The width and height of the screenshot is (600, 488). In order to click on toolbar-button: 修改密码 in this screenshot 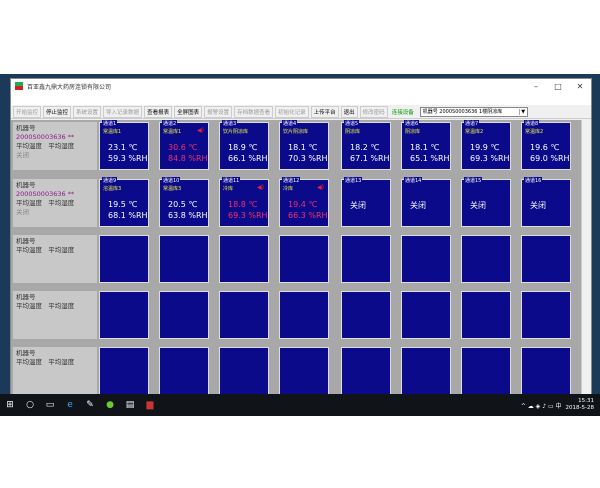, I will do `click(373, 111)`.